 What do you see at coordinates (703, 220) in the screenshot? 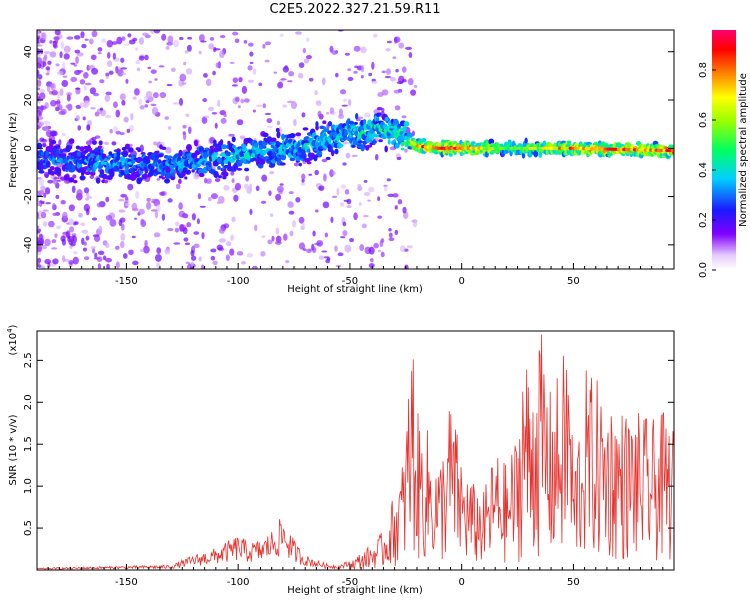
I see `colorbar-tick-label: 0.2` at bounding box center [703, 220].